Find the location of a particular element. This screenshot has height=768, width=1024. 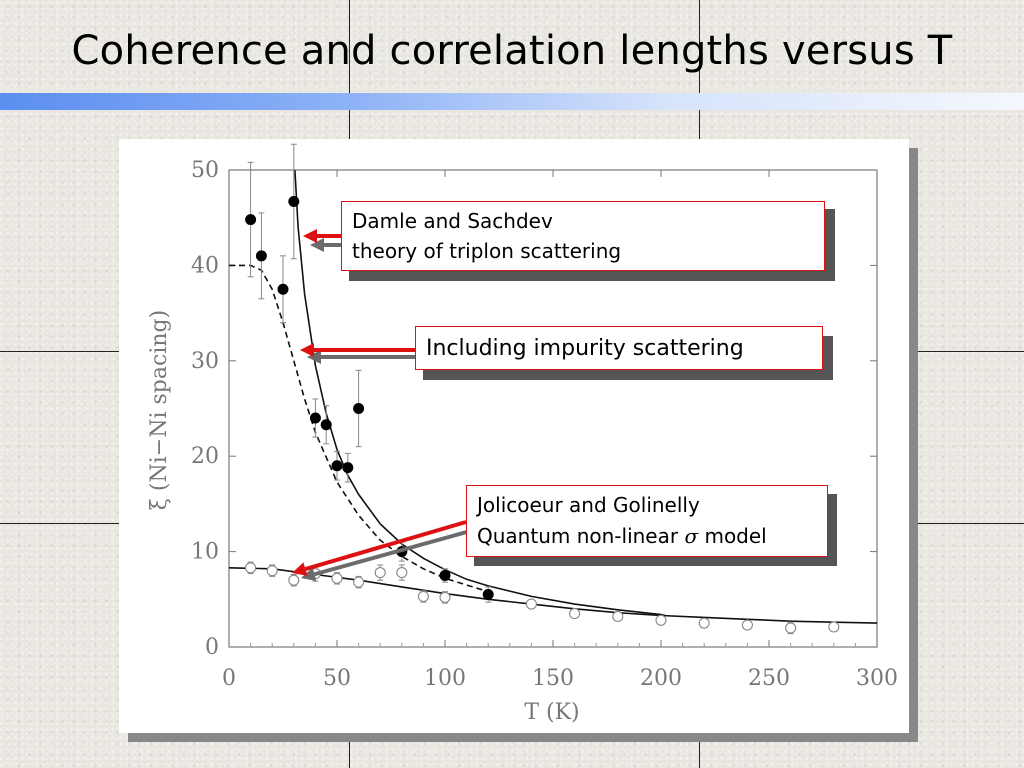

x-tick-label: 300 is located at coordinates (877, 678).